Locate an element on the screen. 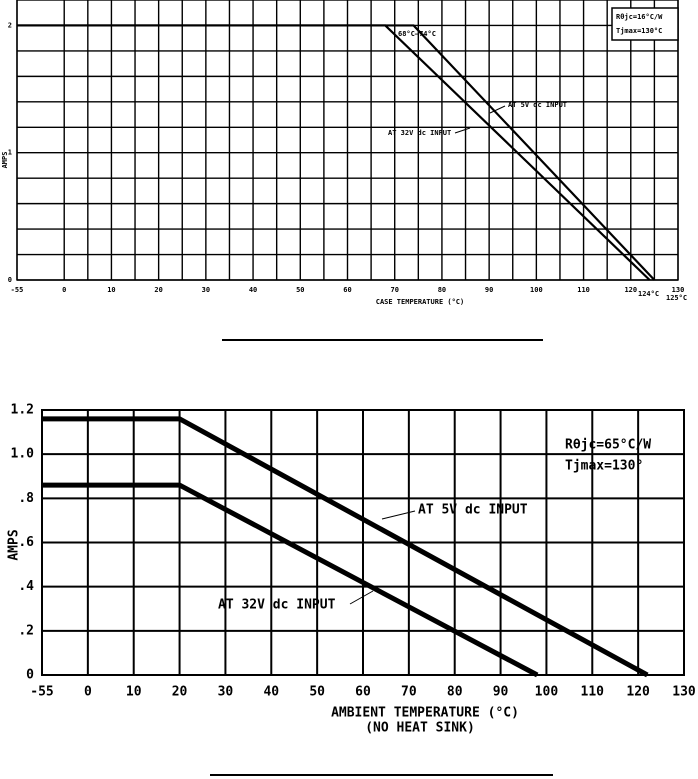 This screenshot has width=698, height=779. legend-box-text: Tjmax=130° is located at coordinates (604, 466).